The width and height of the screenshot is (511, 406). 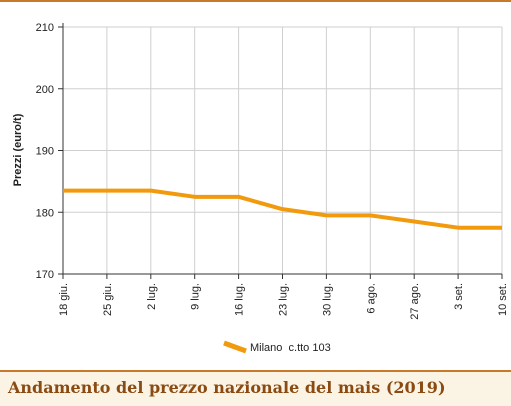 I want to click on x-tick-label: 30 lug., so click(x=327, y=299).